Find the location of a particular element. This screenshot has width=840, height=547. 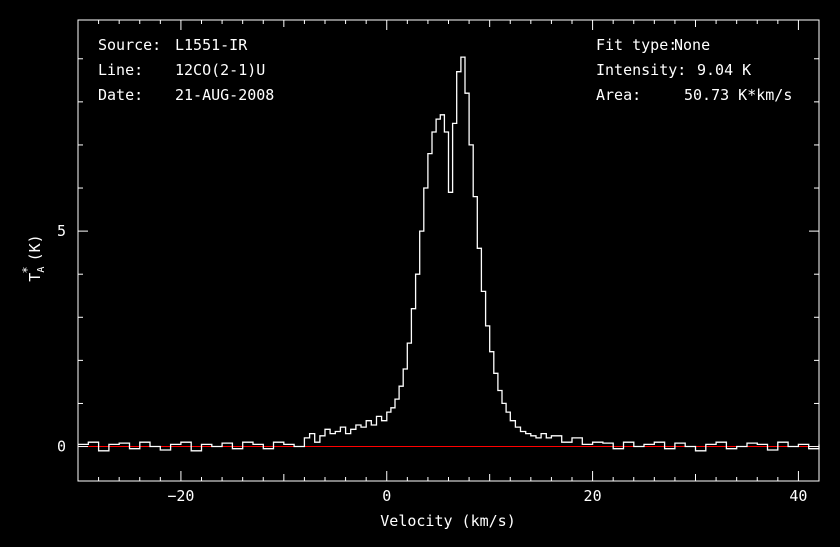

x-tick-label: 40 is located at coordinates (798, 496).